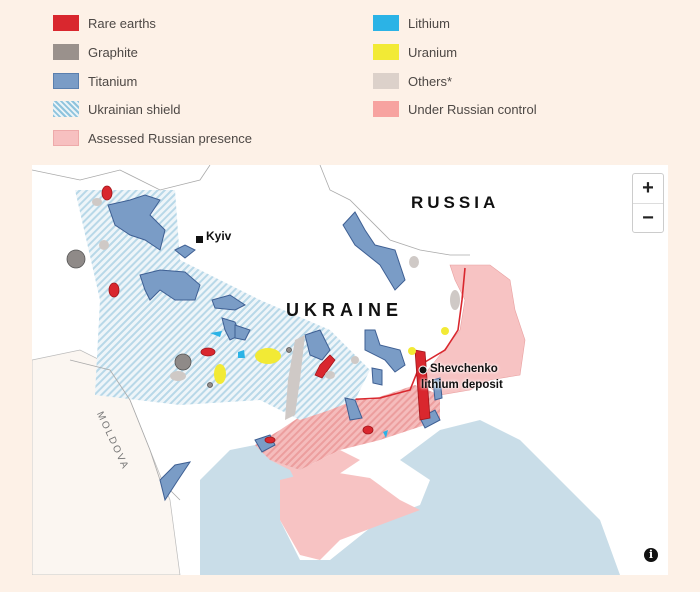 The image size is (700, 592). Describe the element at coordinates (134, 109) in the screenshot. I see `legend-label: Ukrainian shield` at that location.